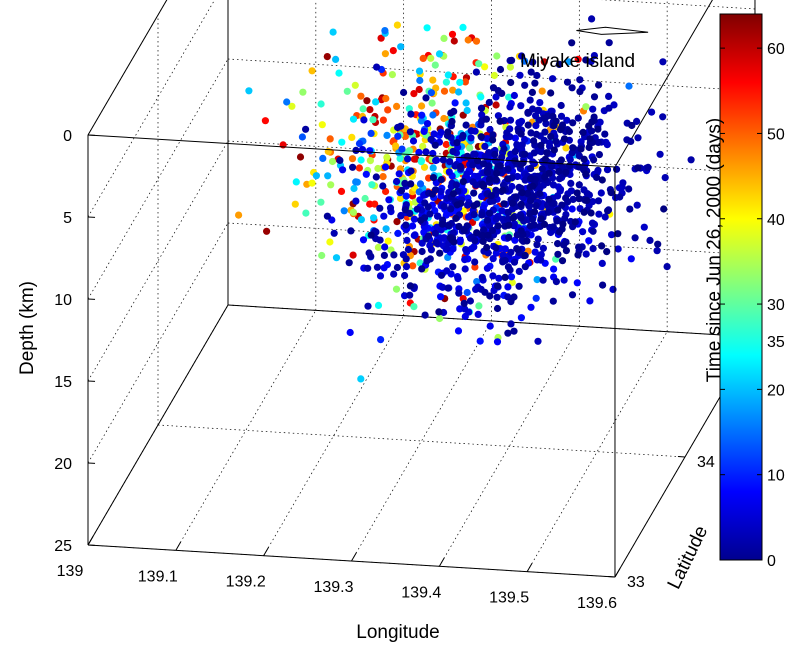 The width and height of the screenshot is (790, 647). I want to click on z-tick-label: 0, so click(67, 136).